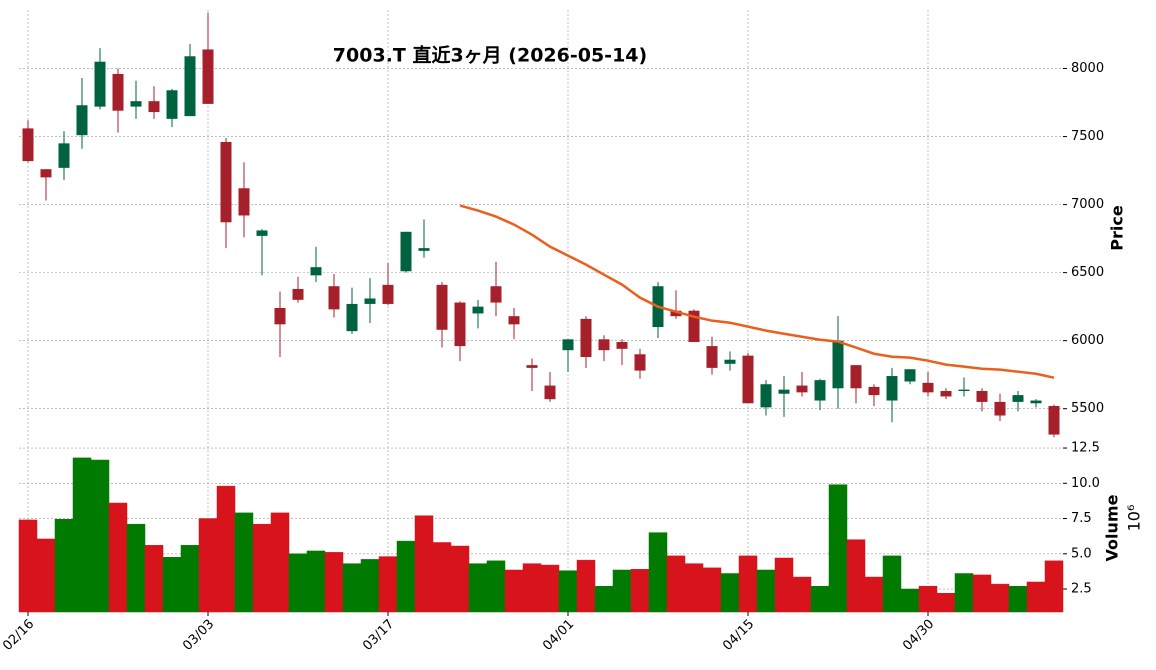  What do you see at coordinates (1087, 340) in the screenshot?
I see `y-tick-label: 6000` at bounding box center [1087, 340].